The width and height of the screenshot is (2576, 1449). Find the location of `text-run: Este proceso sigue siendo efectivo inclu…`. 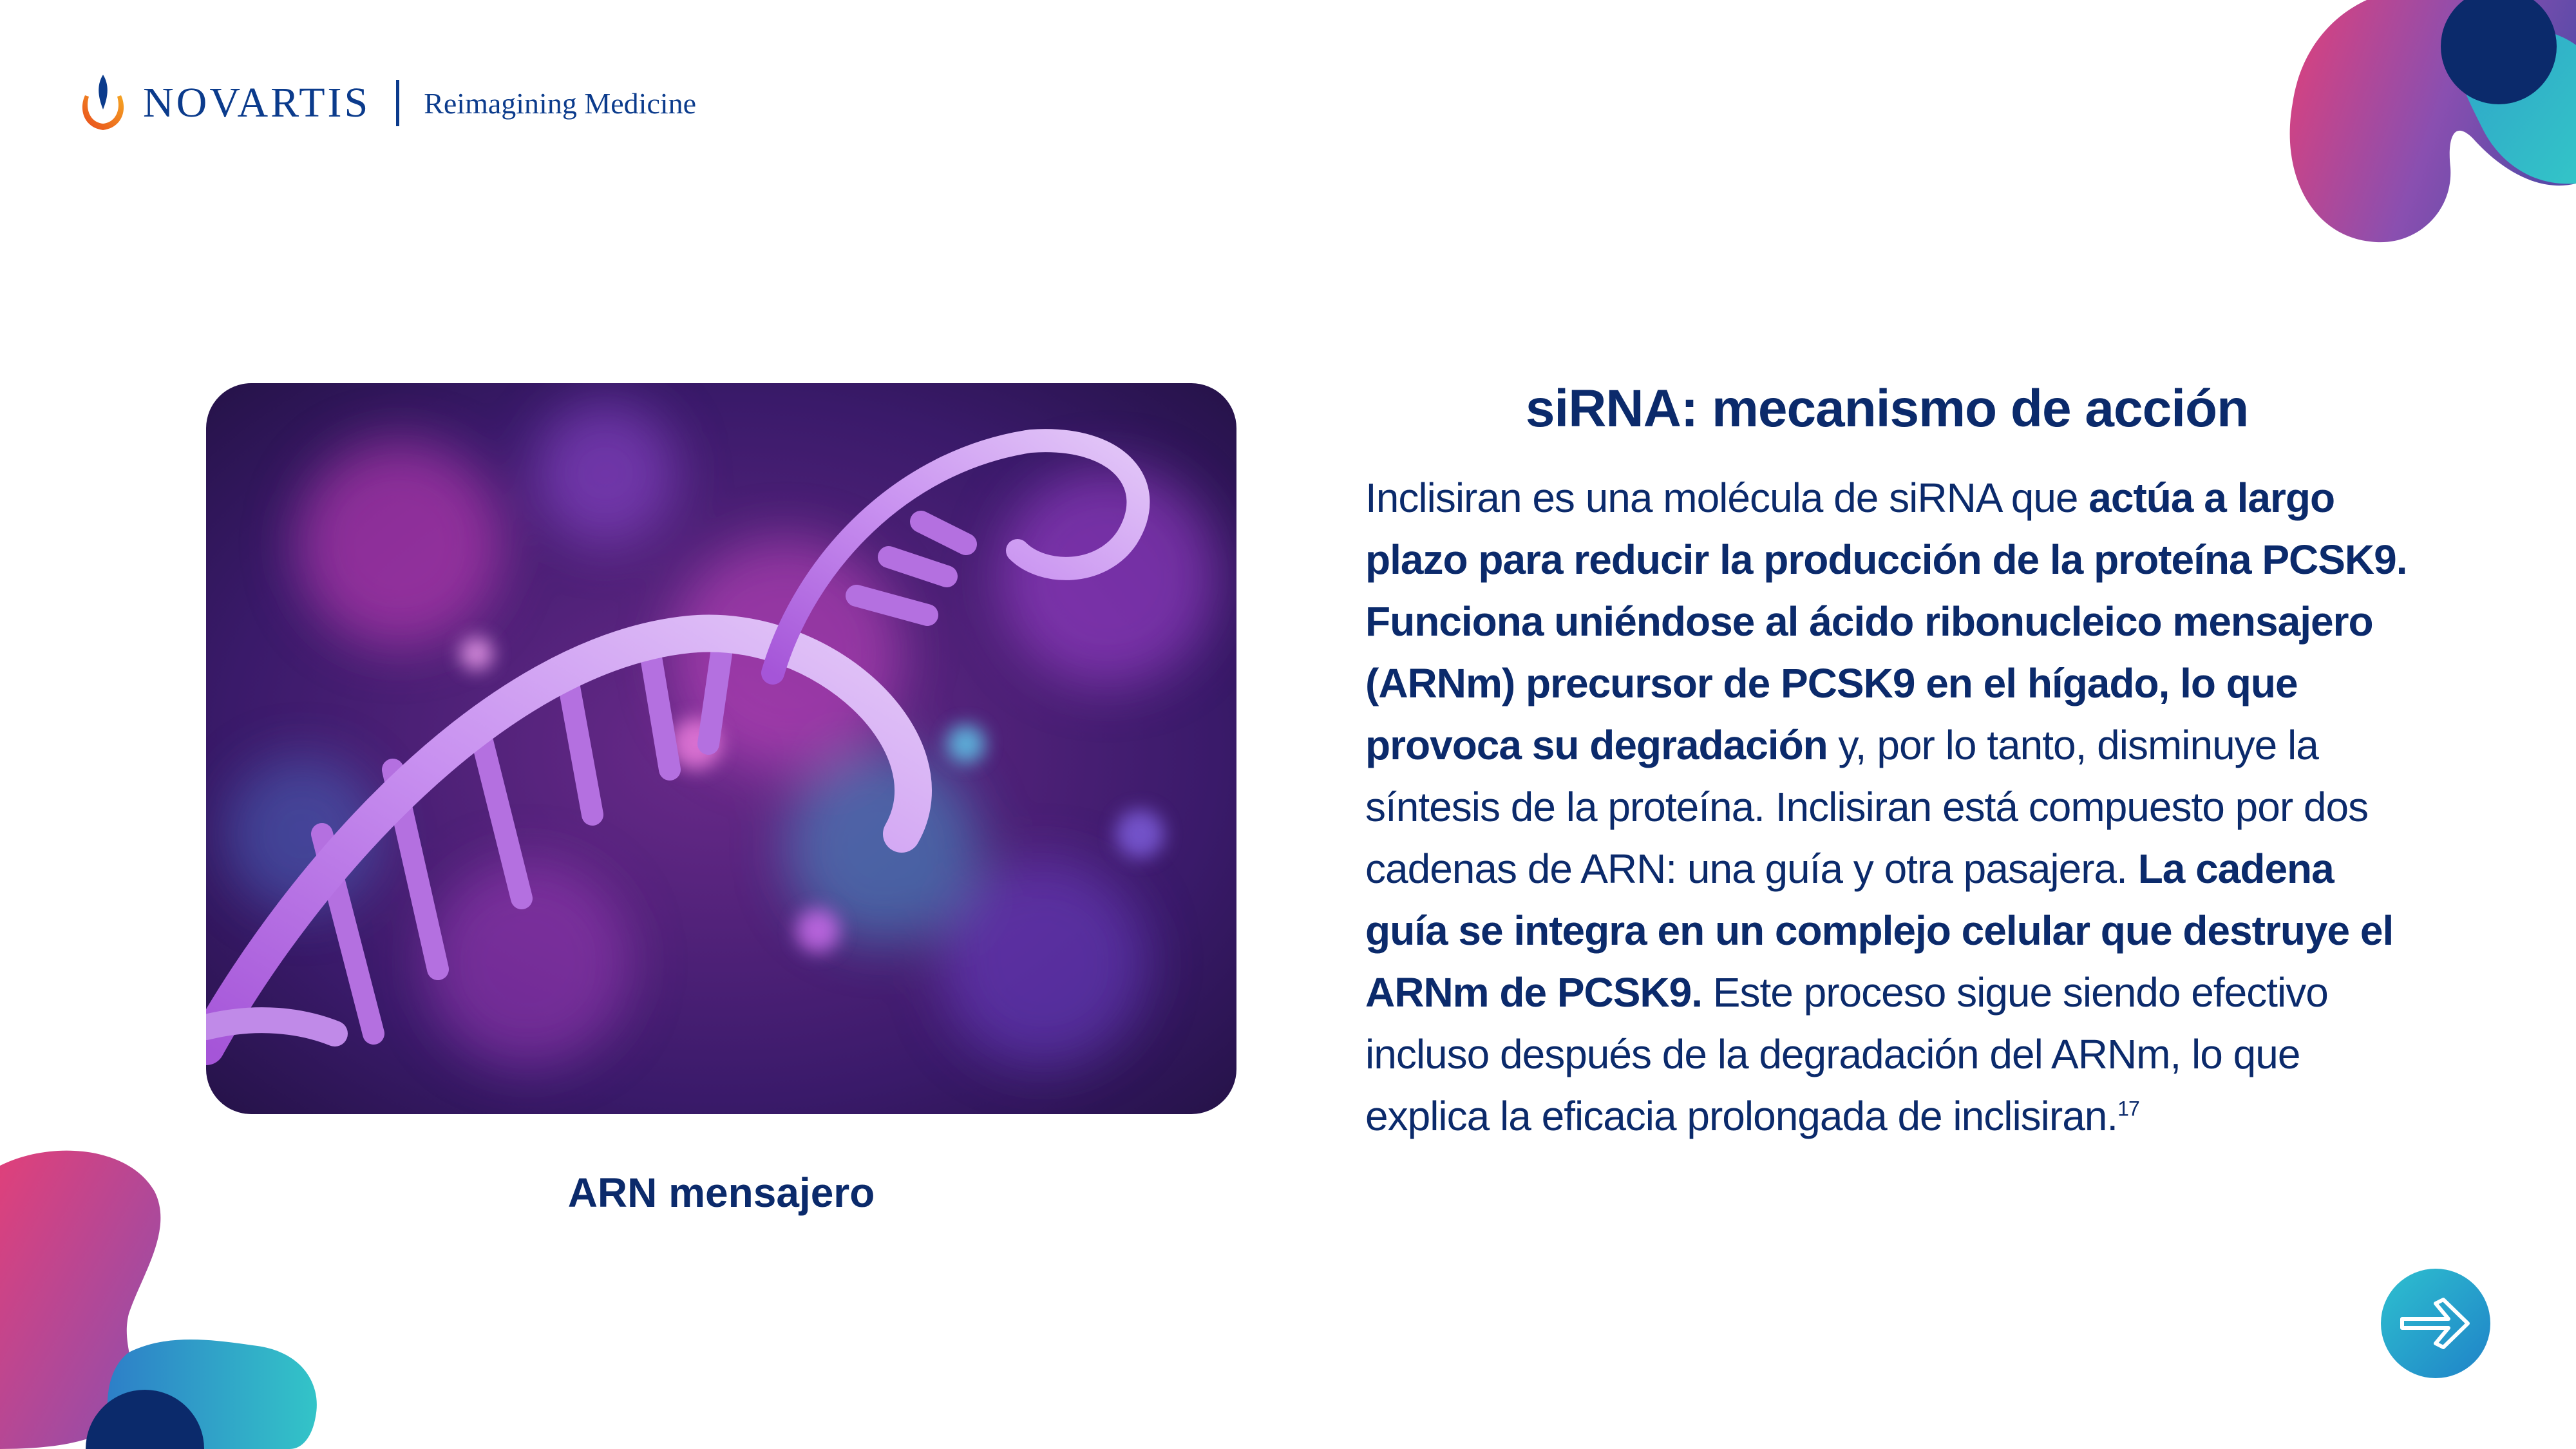

text-run: Este proceso sigue siendo efectivo inclu… is located at coordinates (1847, 1054).